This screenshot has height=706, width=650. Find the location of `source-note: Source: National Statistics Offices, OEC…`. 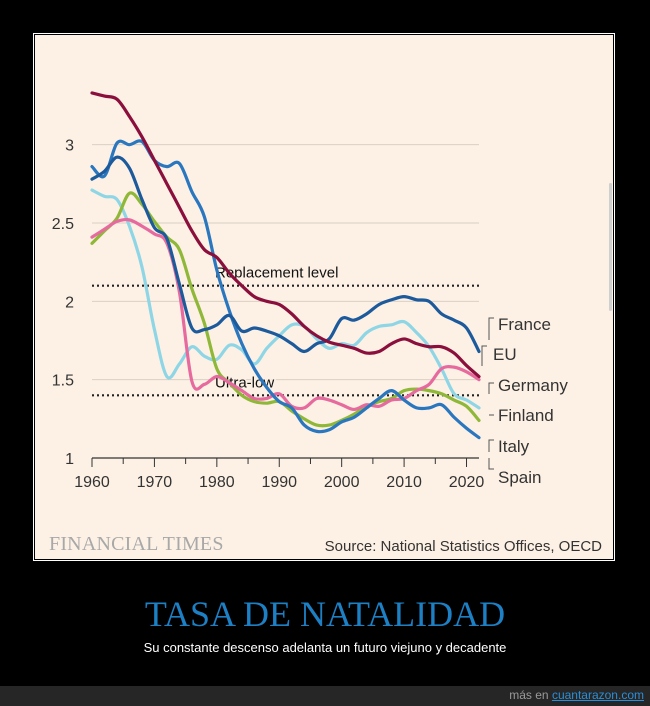

source-note: Source: National Statistics Offices, OEC… is located at coordinates (463, 546).